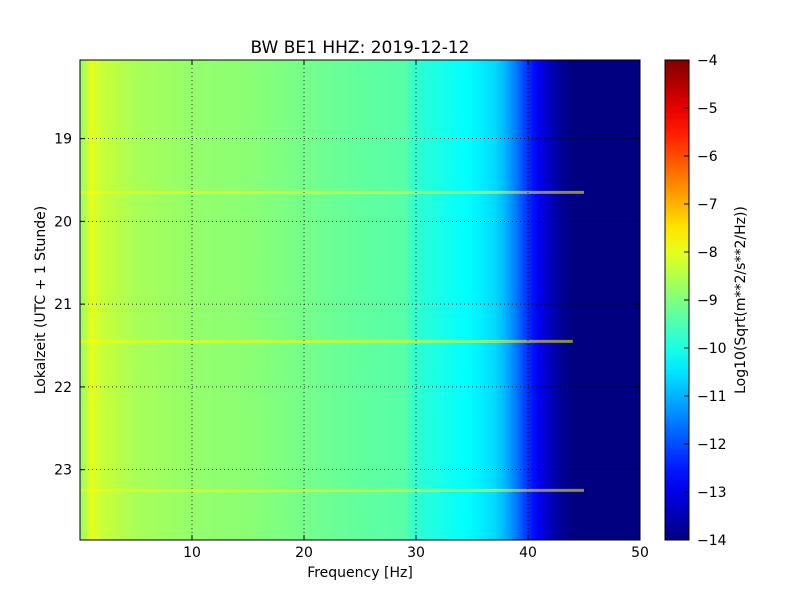 This screenshot has width=800, height=600. I want to click on chart-title: BW BE1 HHZ: 2019-12-12, so click(359, 48).